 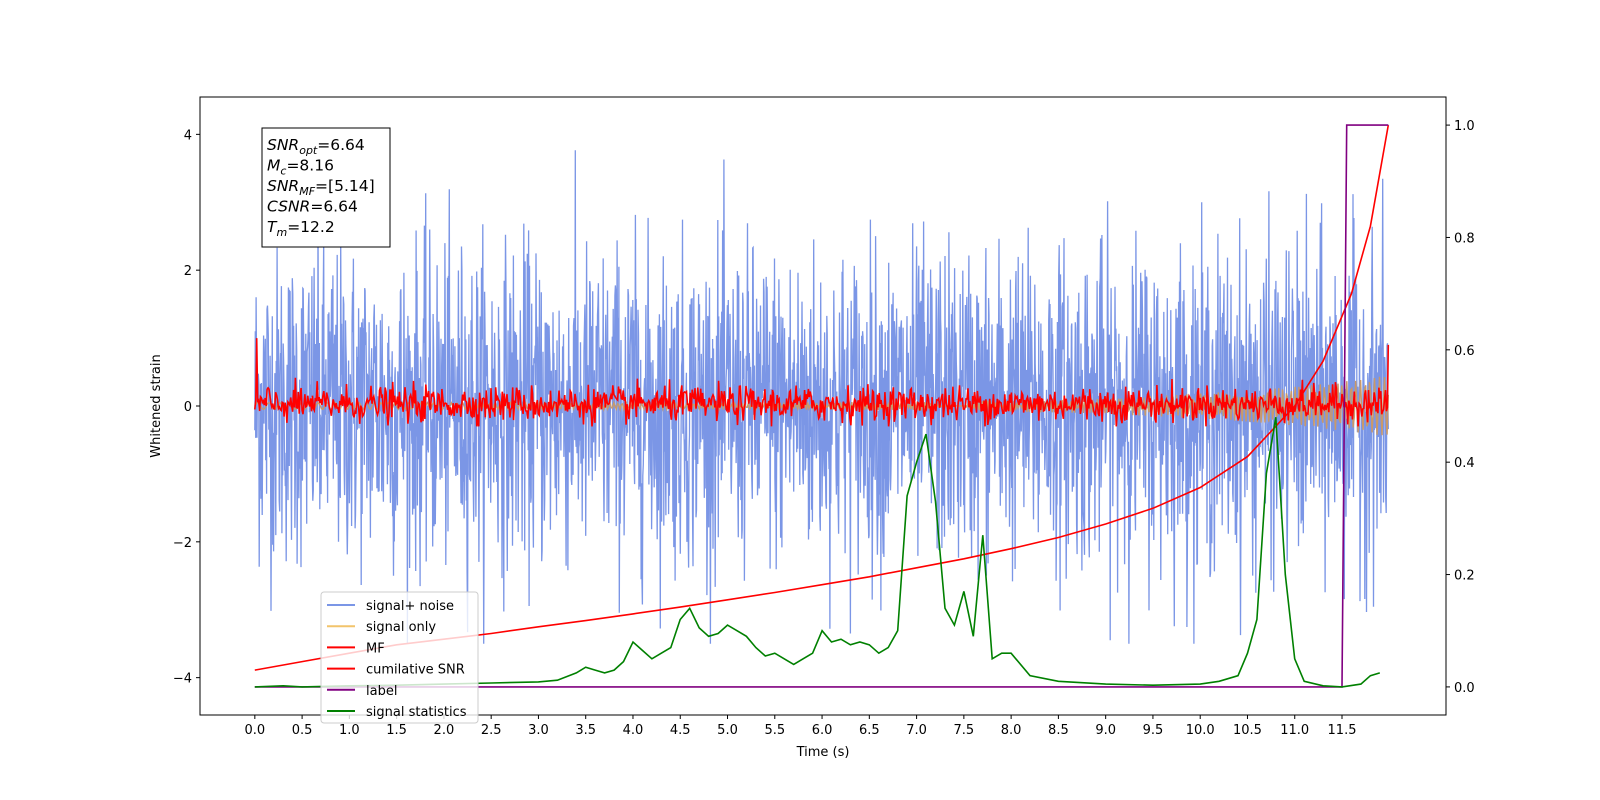 I want to click on y-axis-ticks: 4 2 0 −2 −4, so click(x=186, y=407).